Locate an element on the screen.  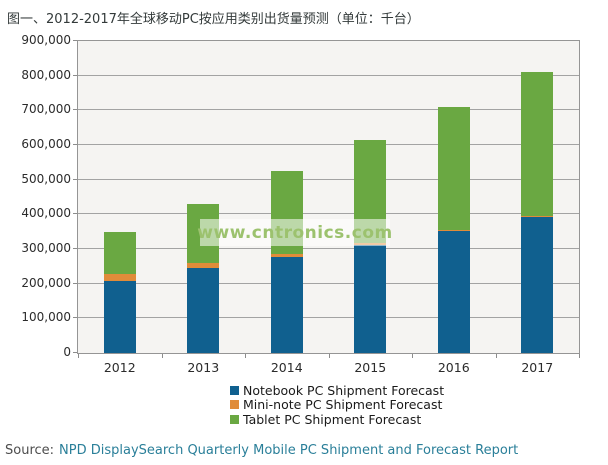
bar-segment-2016-tablet is located at coordinates (453, 168).